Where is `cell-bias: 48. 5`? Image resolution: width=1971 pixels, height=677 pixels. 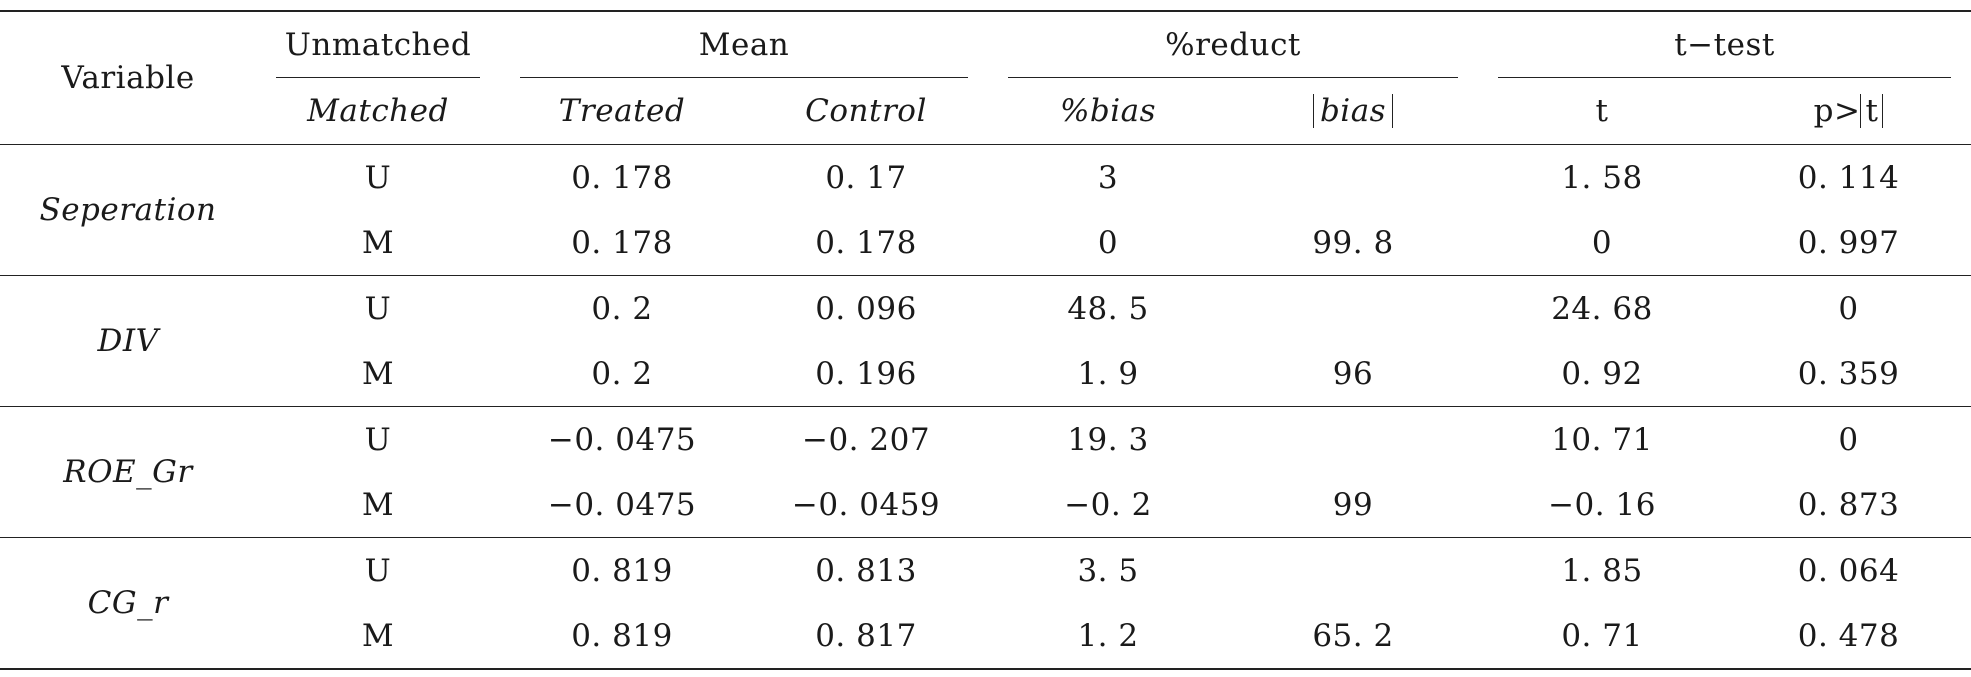
cell-bias: 48. 5 is located at coordinates (1108, 308).